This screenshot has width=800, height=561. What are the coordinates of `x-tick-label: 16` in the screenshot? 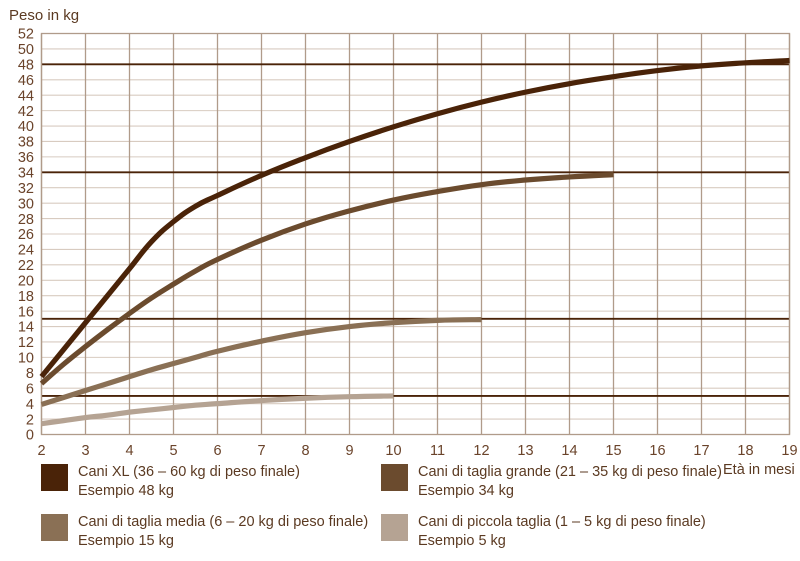 It's located at (657, 451).